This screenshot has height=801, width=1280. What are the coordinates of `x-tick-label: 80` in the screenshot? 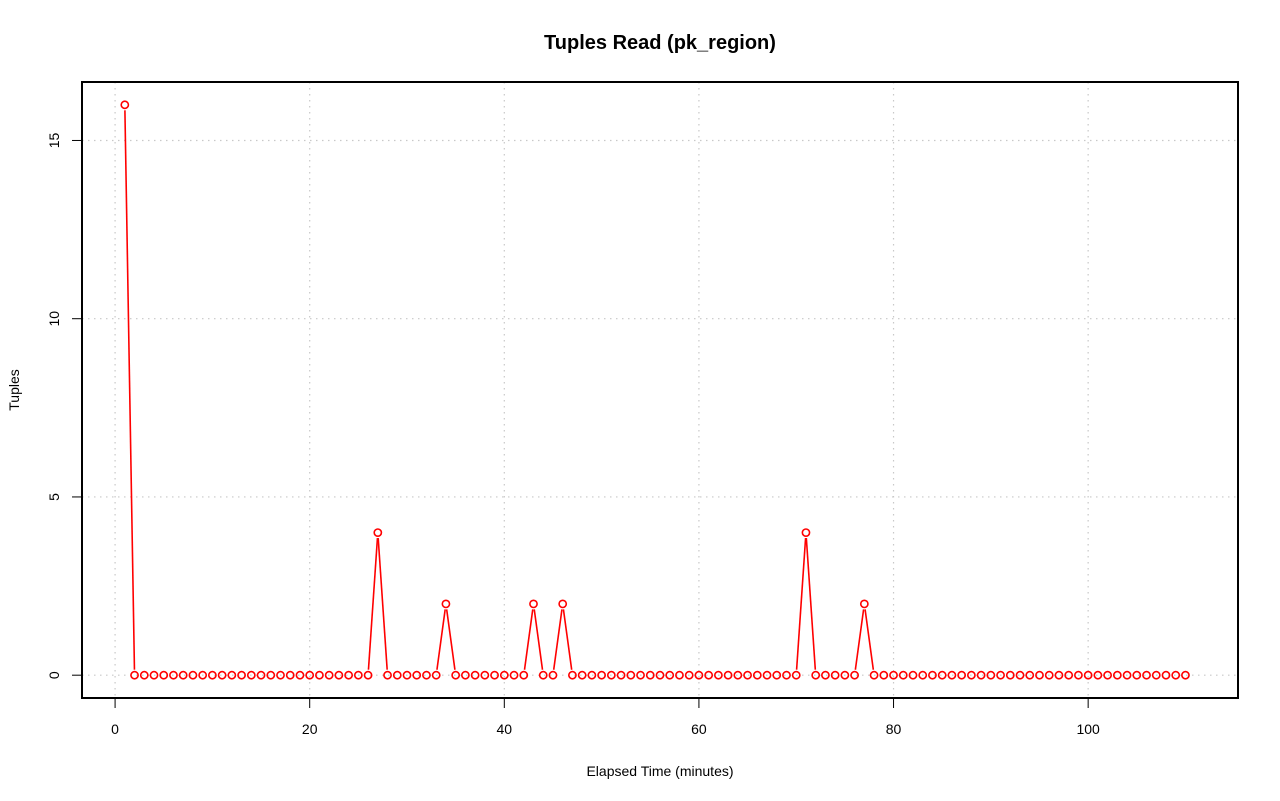 It's located at (894, 729).